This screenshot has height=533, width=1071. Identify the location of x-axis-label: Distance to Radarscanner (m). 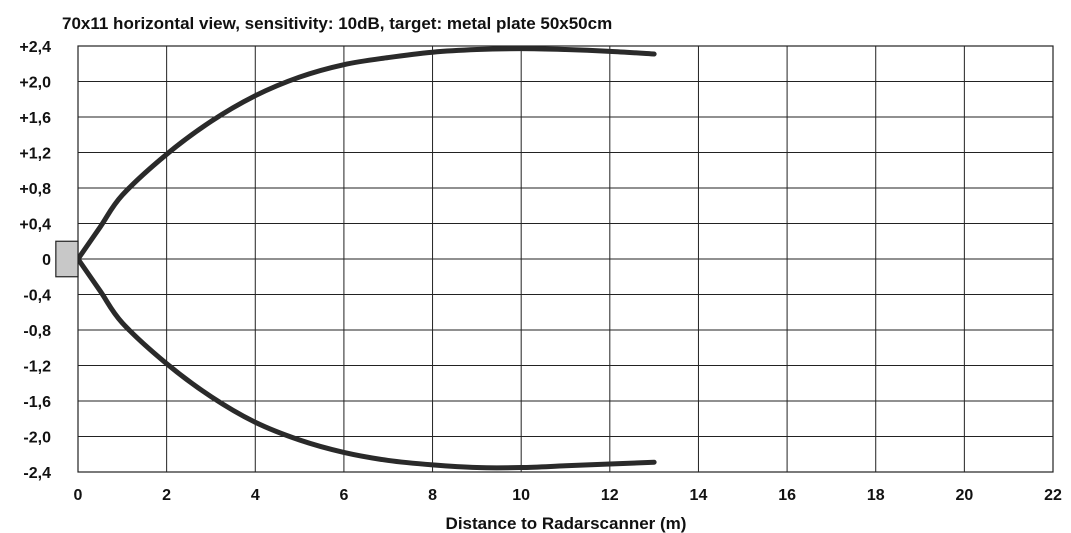
(566, 523).